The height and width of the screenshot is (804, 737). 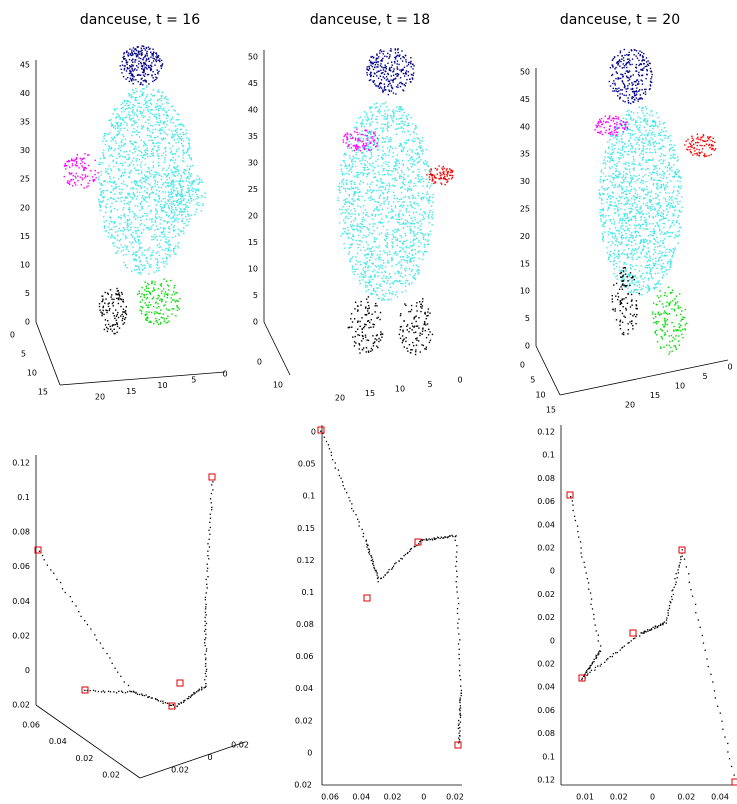 I want to click on tick-label: 0.08, so click(x=305, y=624).